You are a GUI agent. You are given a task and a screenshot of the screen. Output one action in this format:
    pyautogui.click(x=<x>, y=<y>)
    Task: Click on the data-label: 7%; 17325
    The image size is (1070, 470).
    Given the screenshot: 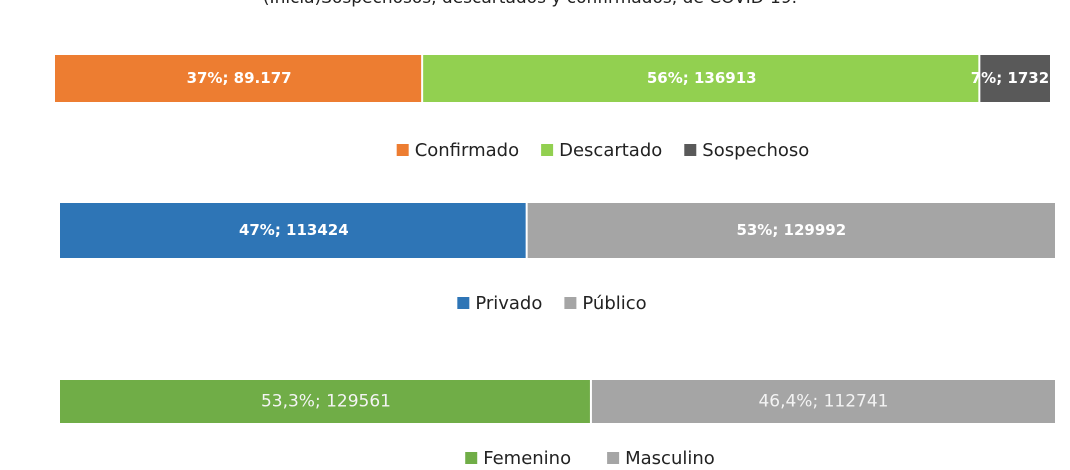 What is the action you would take?
    pyautogui.click(x=1015, y=78)
    